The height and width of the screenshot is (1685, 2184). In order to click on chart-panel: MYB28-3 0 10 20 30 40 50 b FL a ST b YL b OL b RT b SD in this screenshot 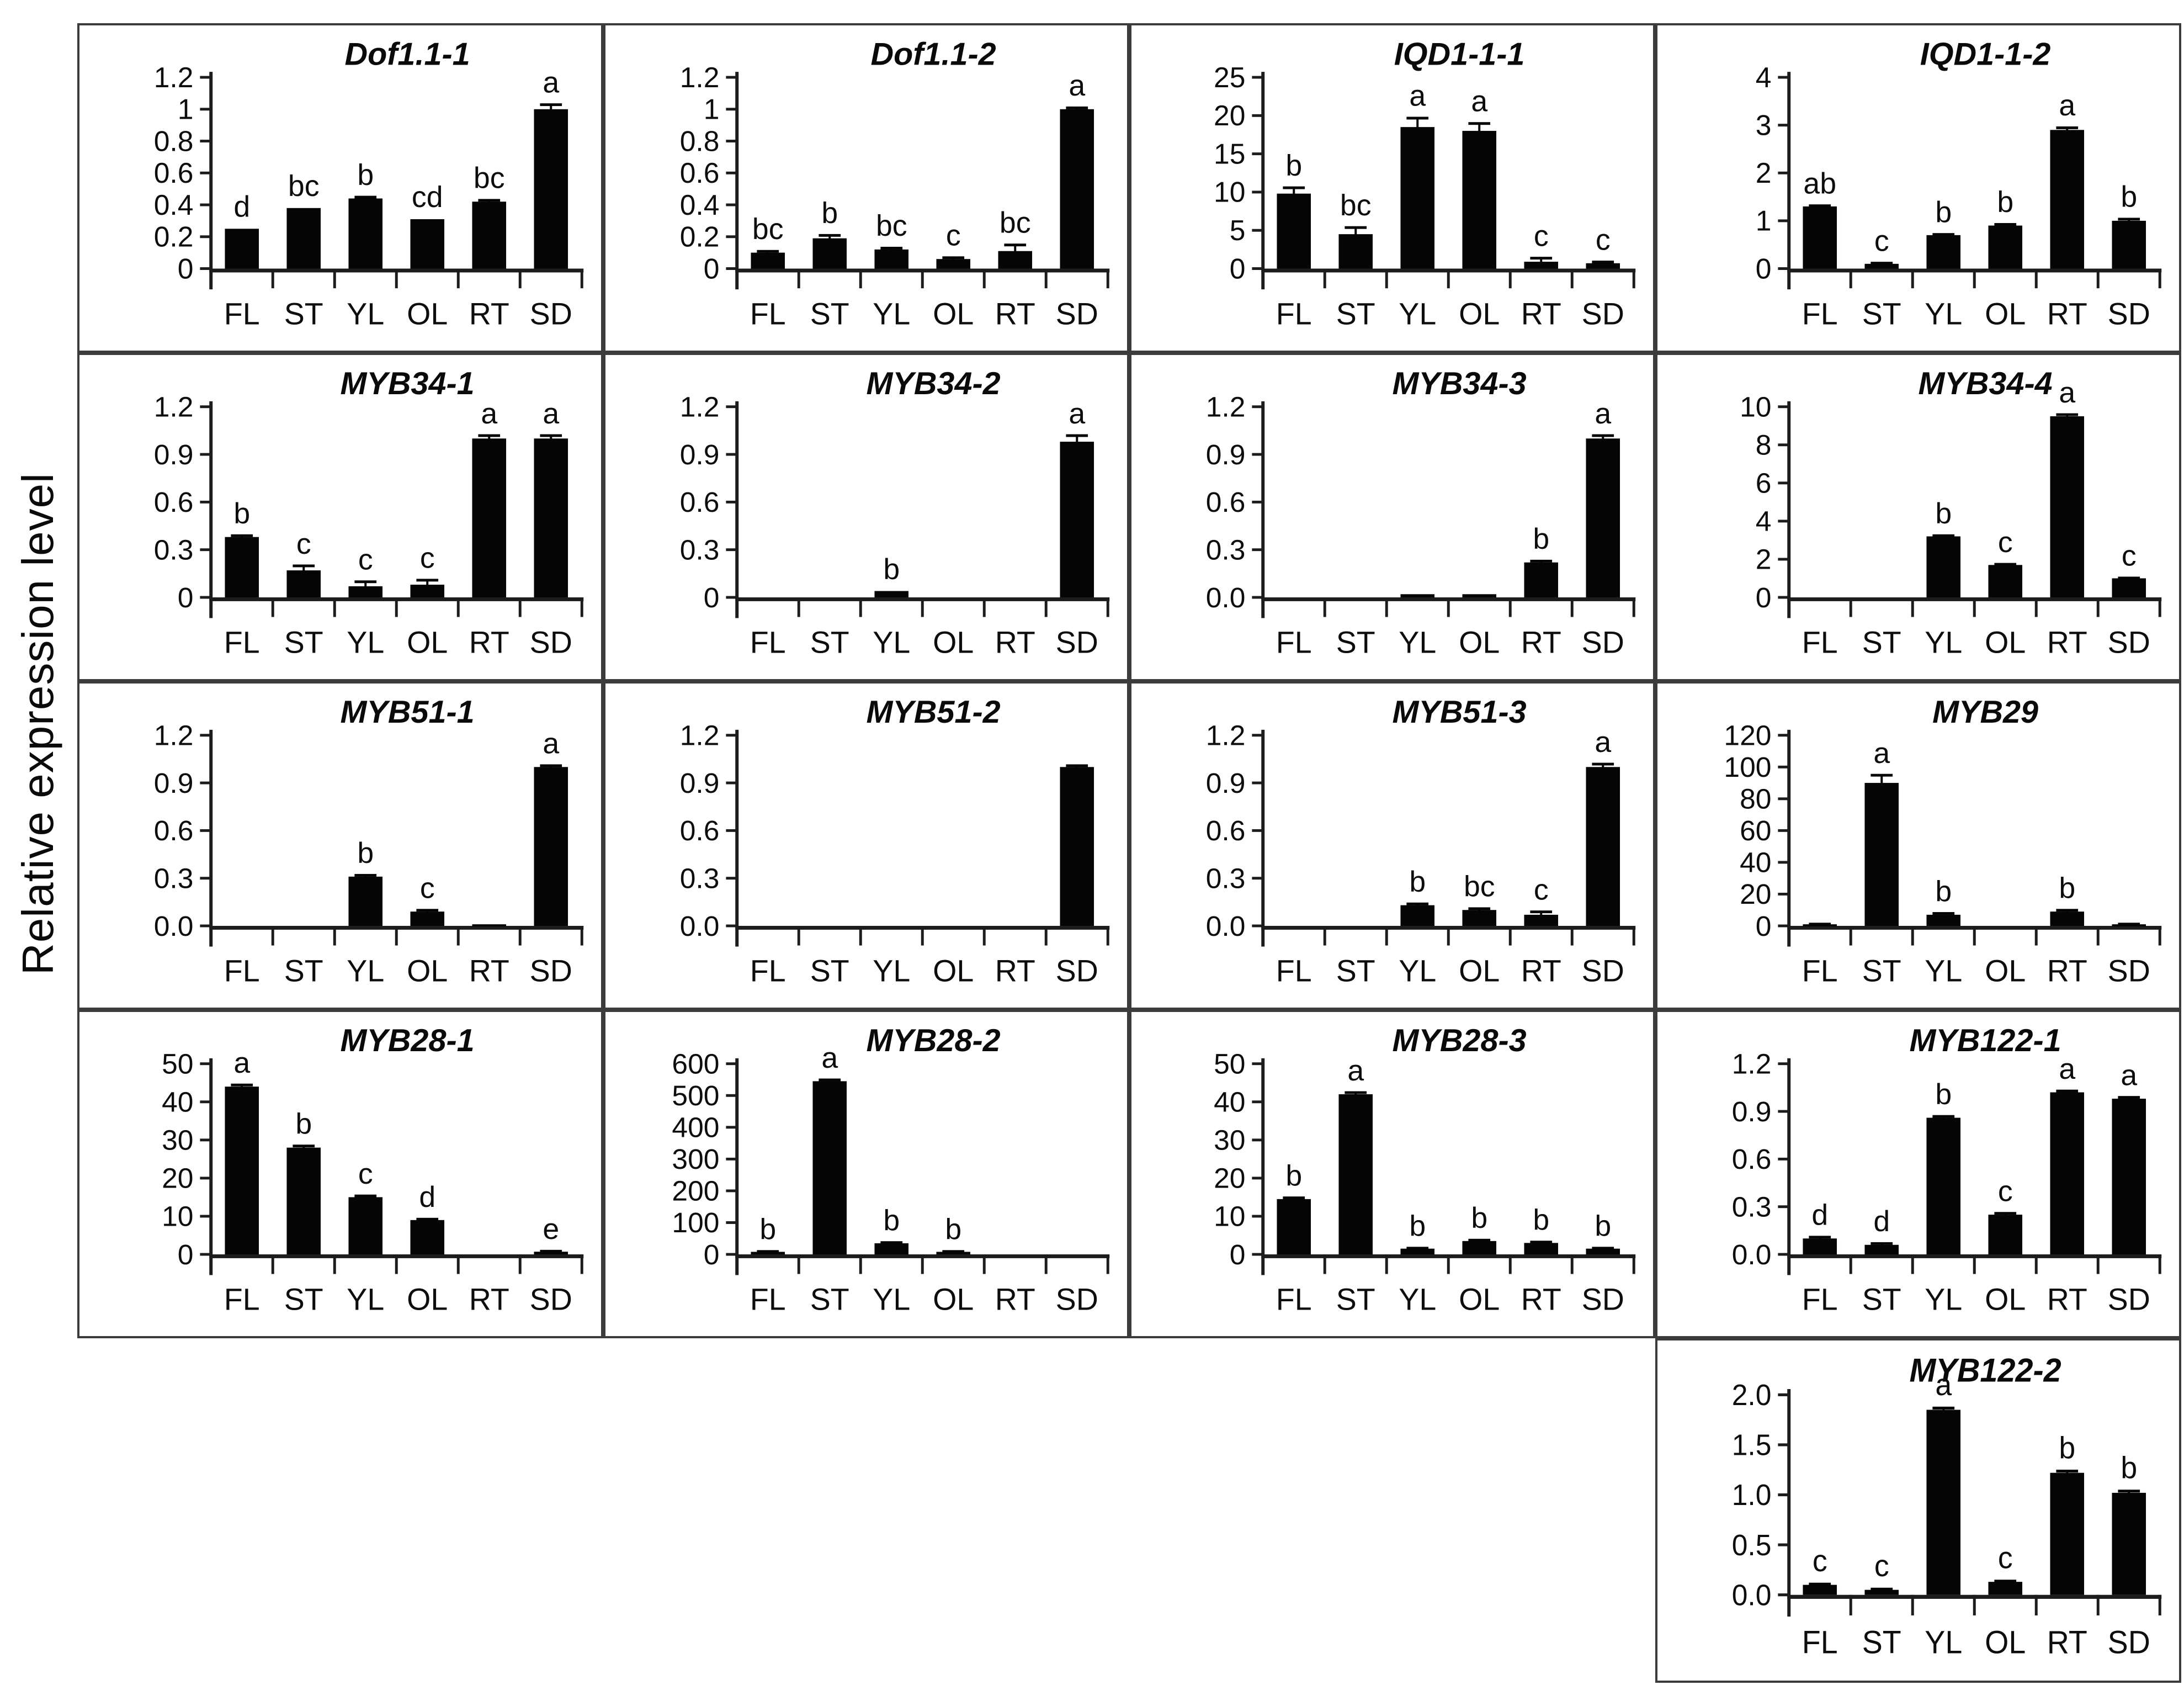, I will do `click(1392, 1174)`.